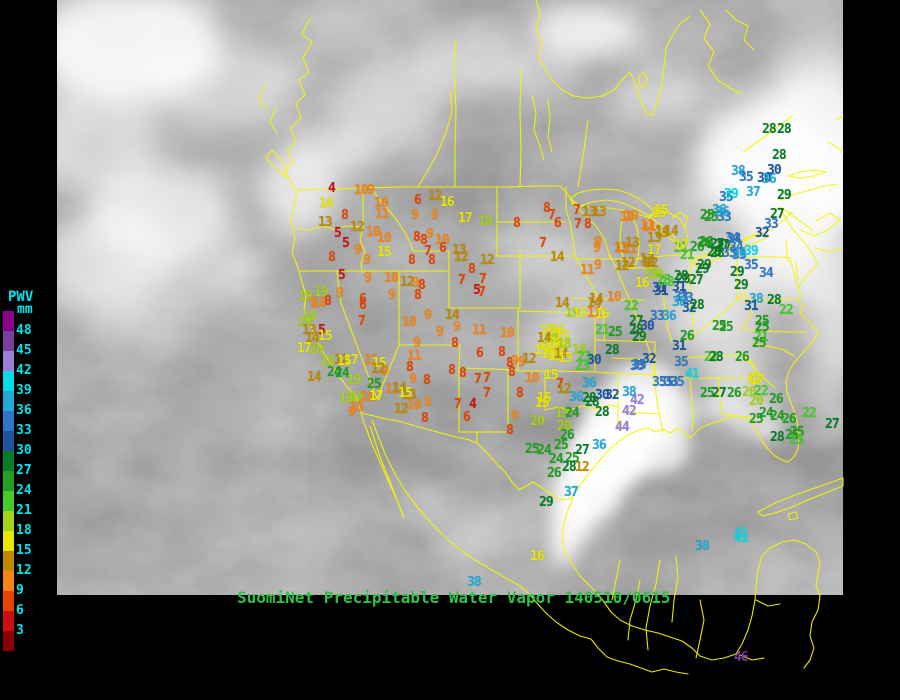  I want to click on legend-tick-label: 36, so click(24, 410).